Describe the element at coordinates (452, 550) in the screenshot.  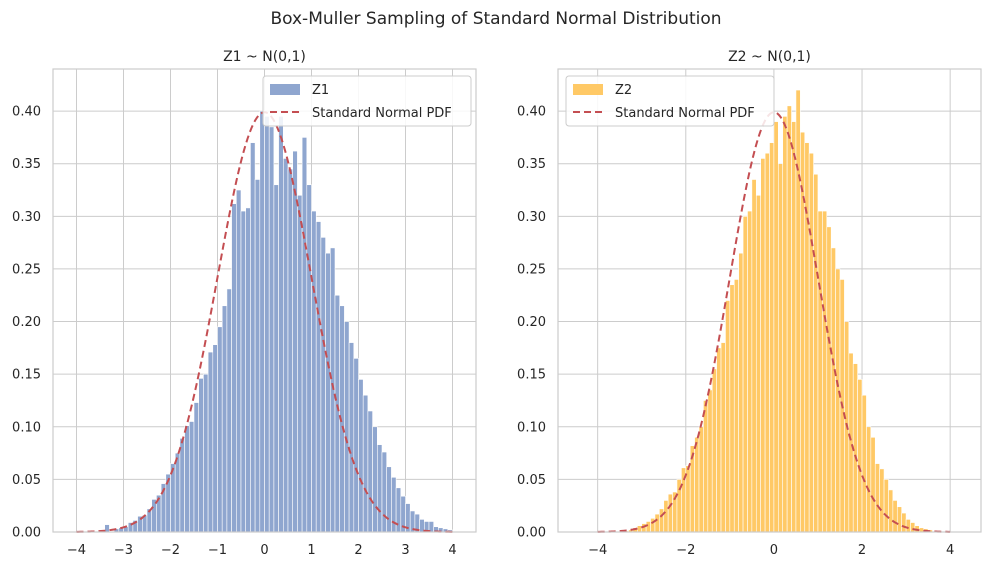
I see `x-tick-label: 4` at that location.